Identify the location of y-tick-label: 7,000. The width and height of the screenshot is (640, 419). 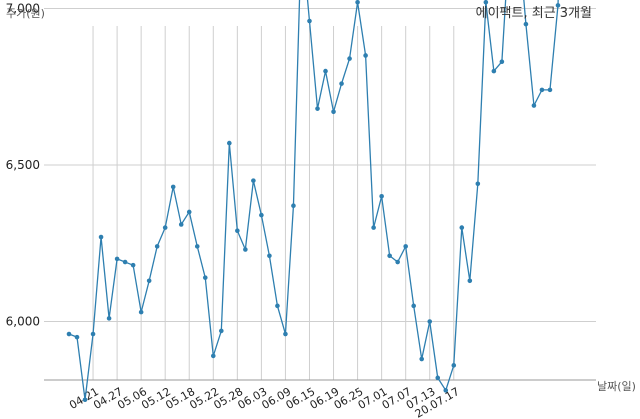
(23, 9).